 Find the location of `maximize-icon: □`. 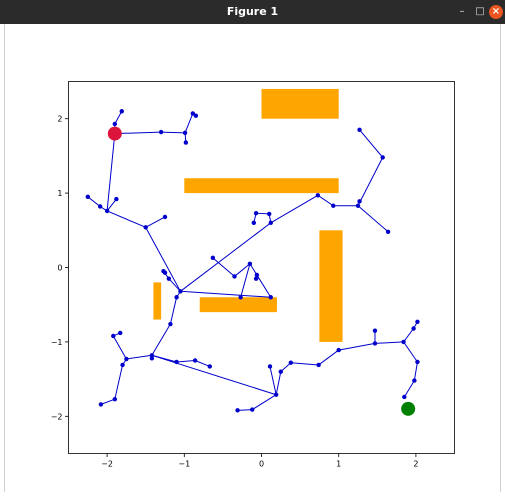

maximize-icon: □ is located at coordinates (480, 11).